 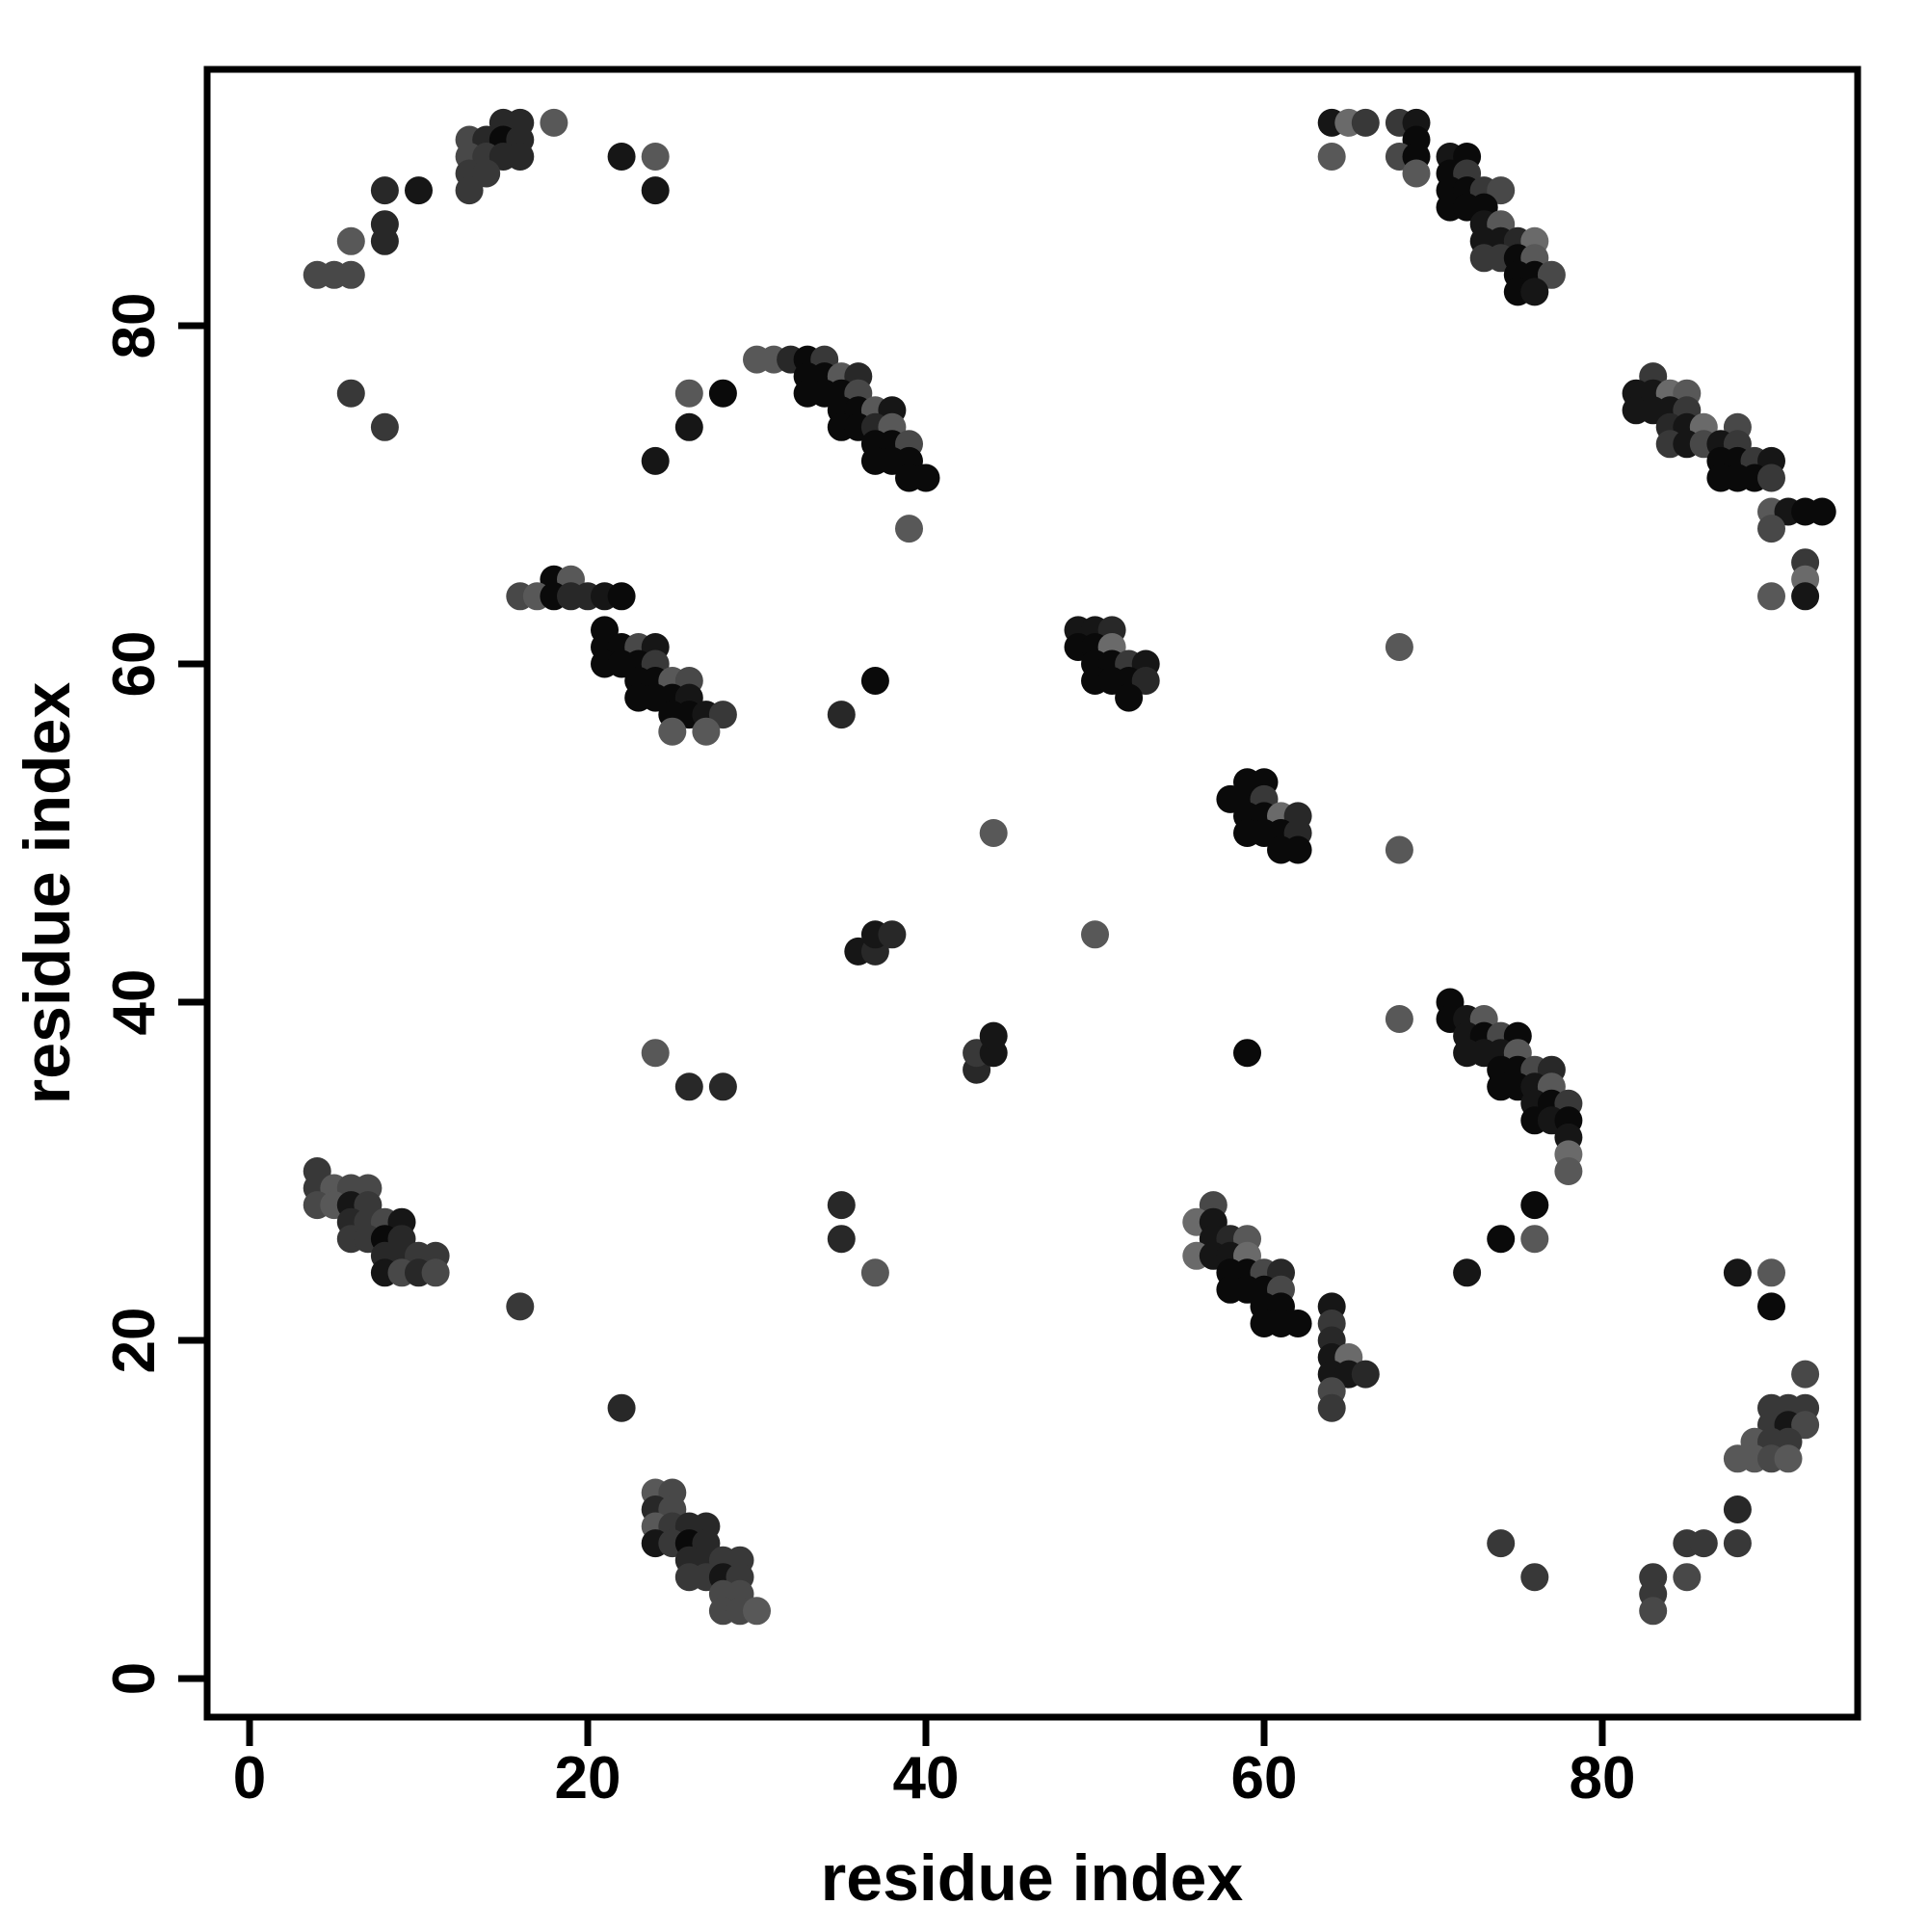 I want to click on y-tick-label: 60, so click(x=134, y=664).